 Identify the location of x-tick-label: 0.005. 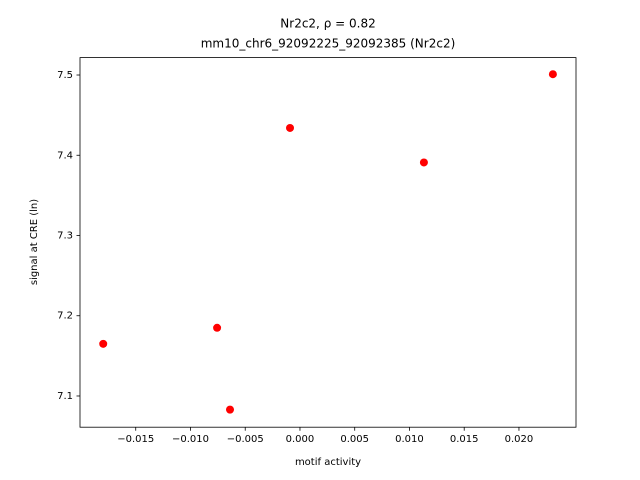
(354, 439).